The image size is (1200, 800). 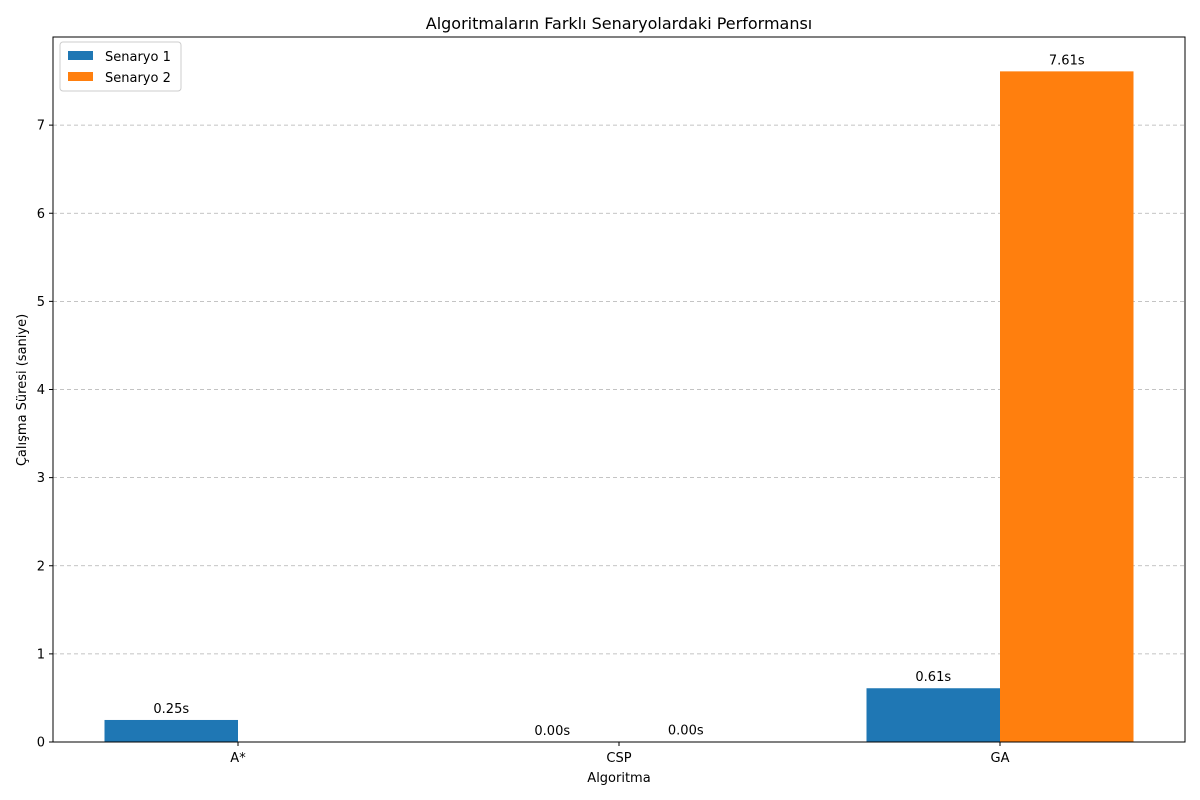 I want to click on x-tick-label: CSP, so click(x=618, y=758).